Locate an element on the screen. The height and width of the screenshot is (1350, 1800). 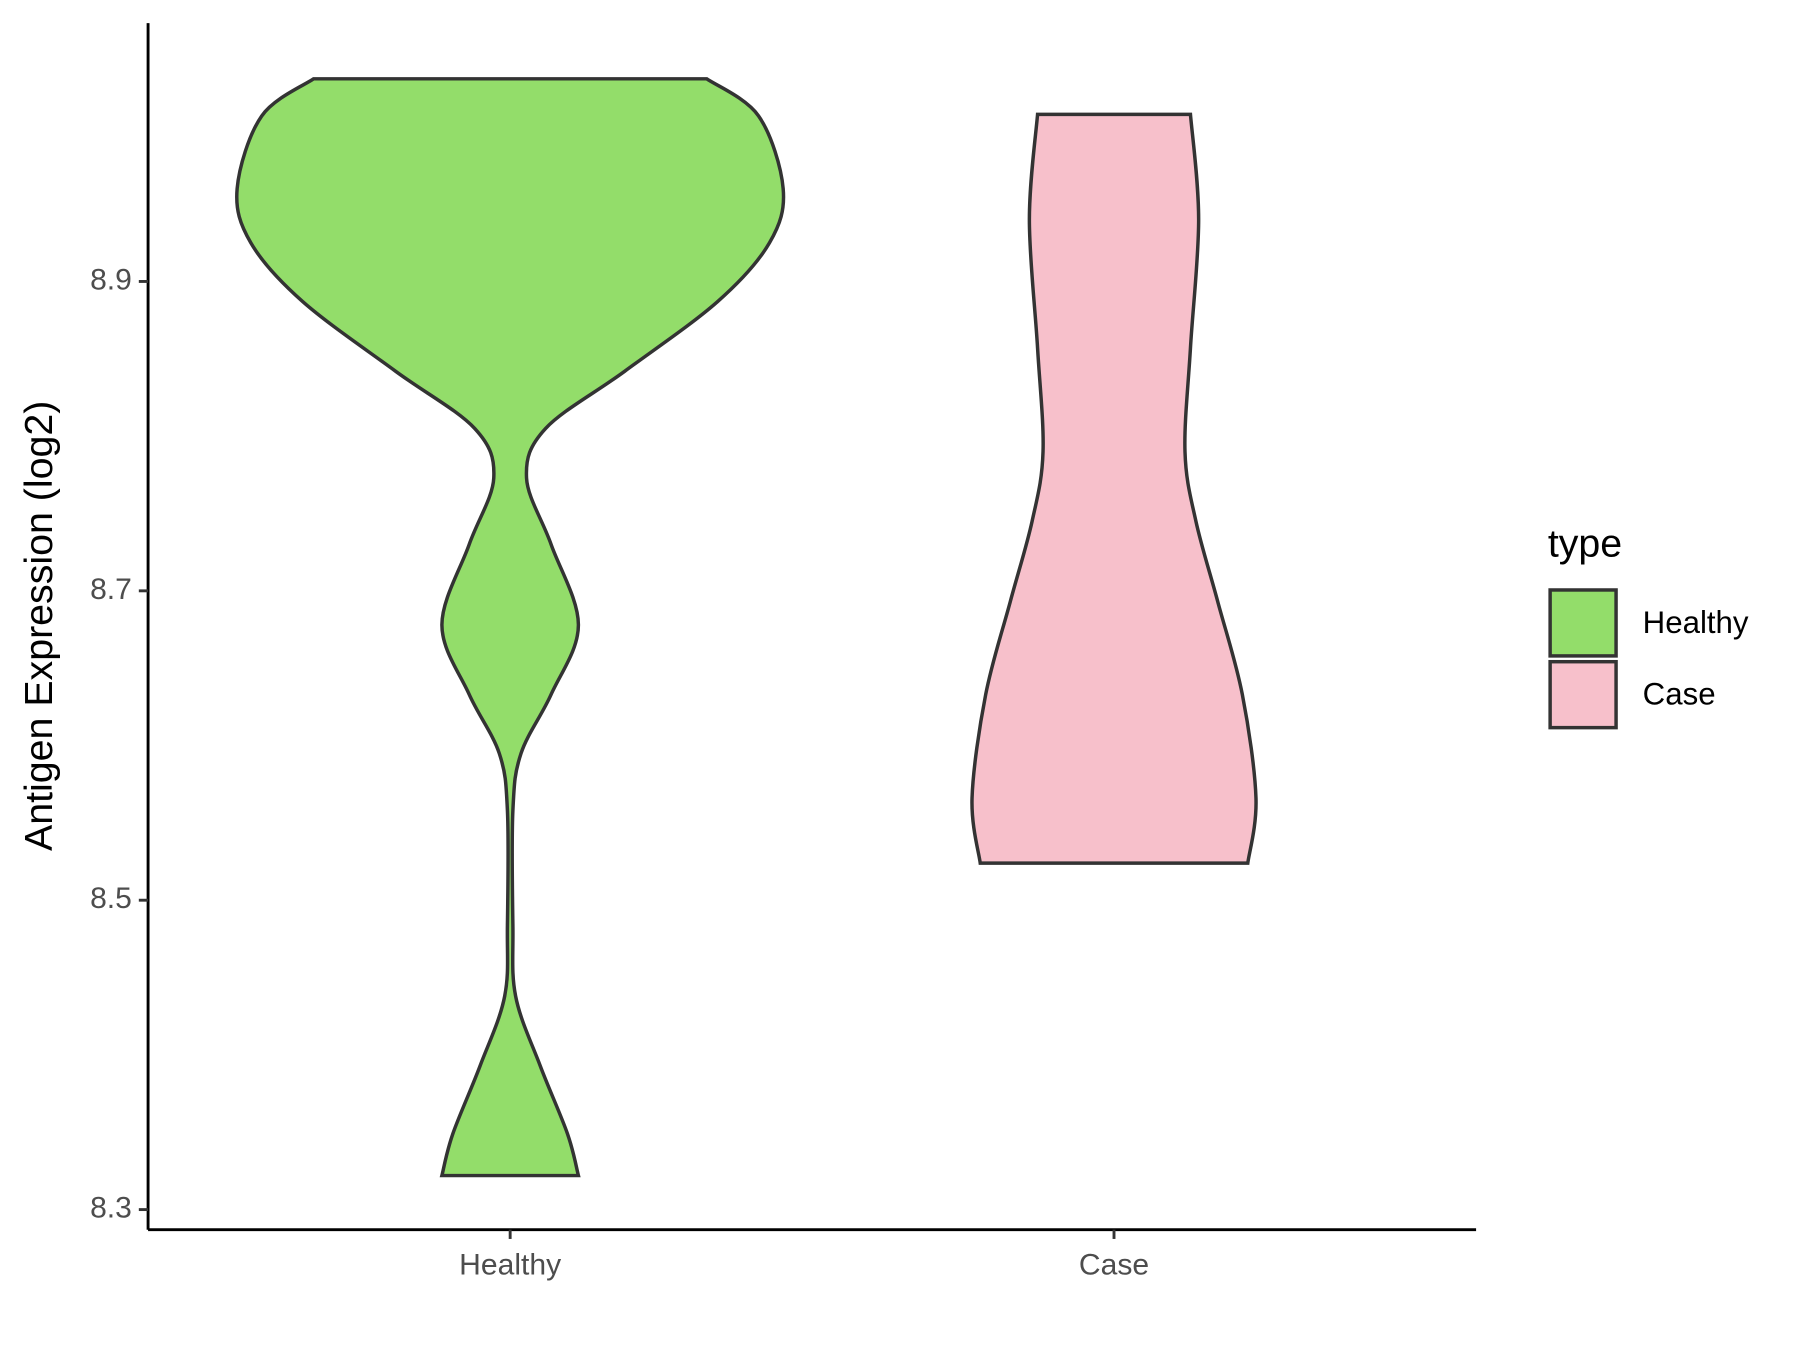
x-tick-label: Healthy is located at coordinates (510, 1265).